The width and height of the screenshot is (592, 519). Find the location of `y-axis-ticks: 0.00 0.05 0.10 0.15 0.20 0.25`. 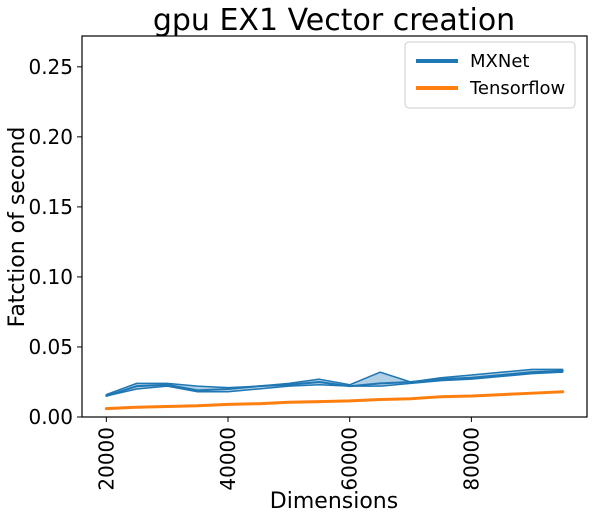

y-axis-ticks: 0.00 0.05 0.10 0.15 0.20 0.25 is located at coordinates (55, 242).